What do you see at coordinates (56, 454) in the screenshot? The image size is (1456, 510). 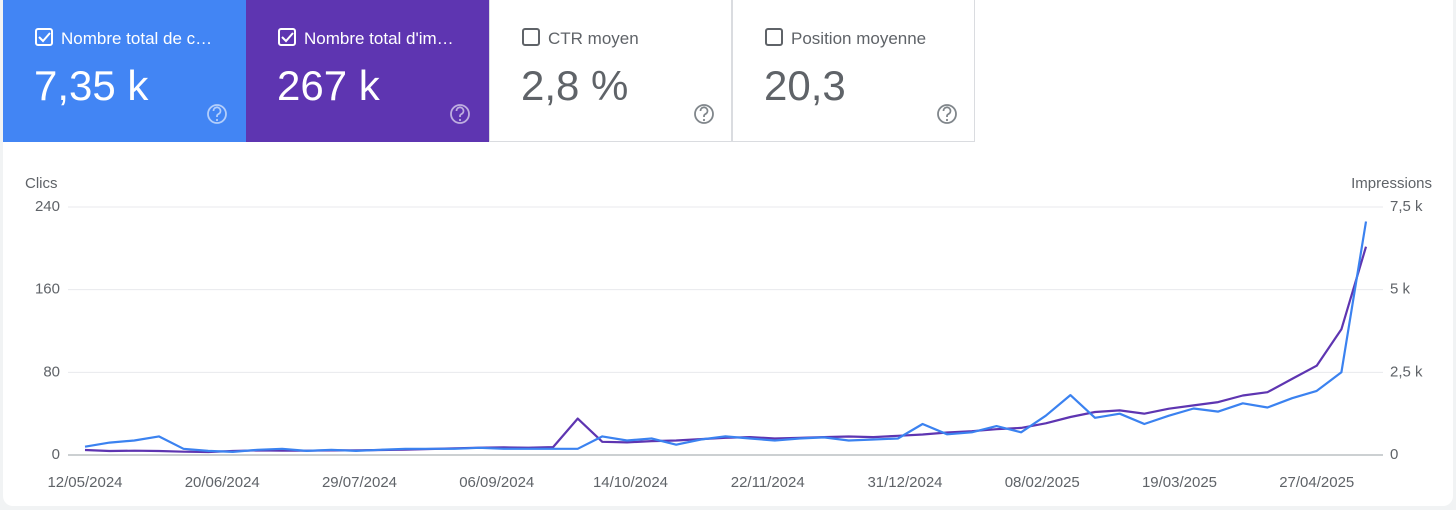 I see `y-tick-label: 0` at bounding box center [56, 454].